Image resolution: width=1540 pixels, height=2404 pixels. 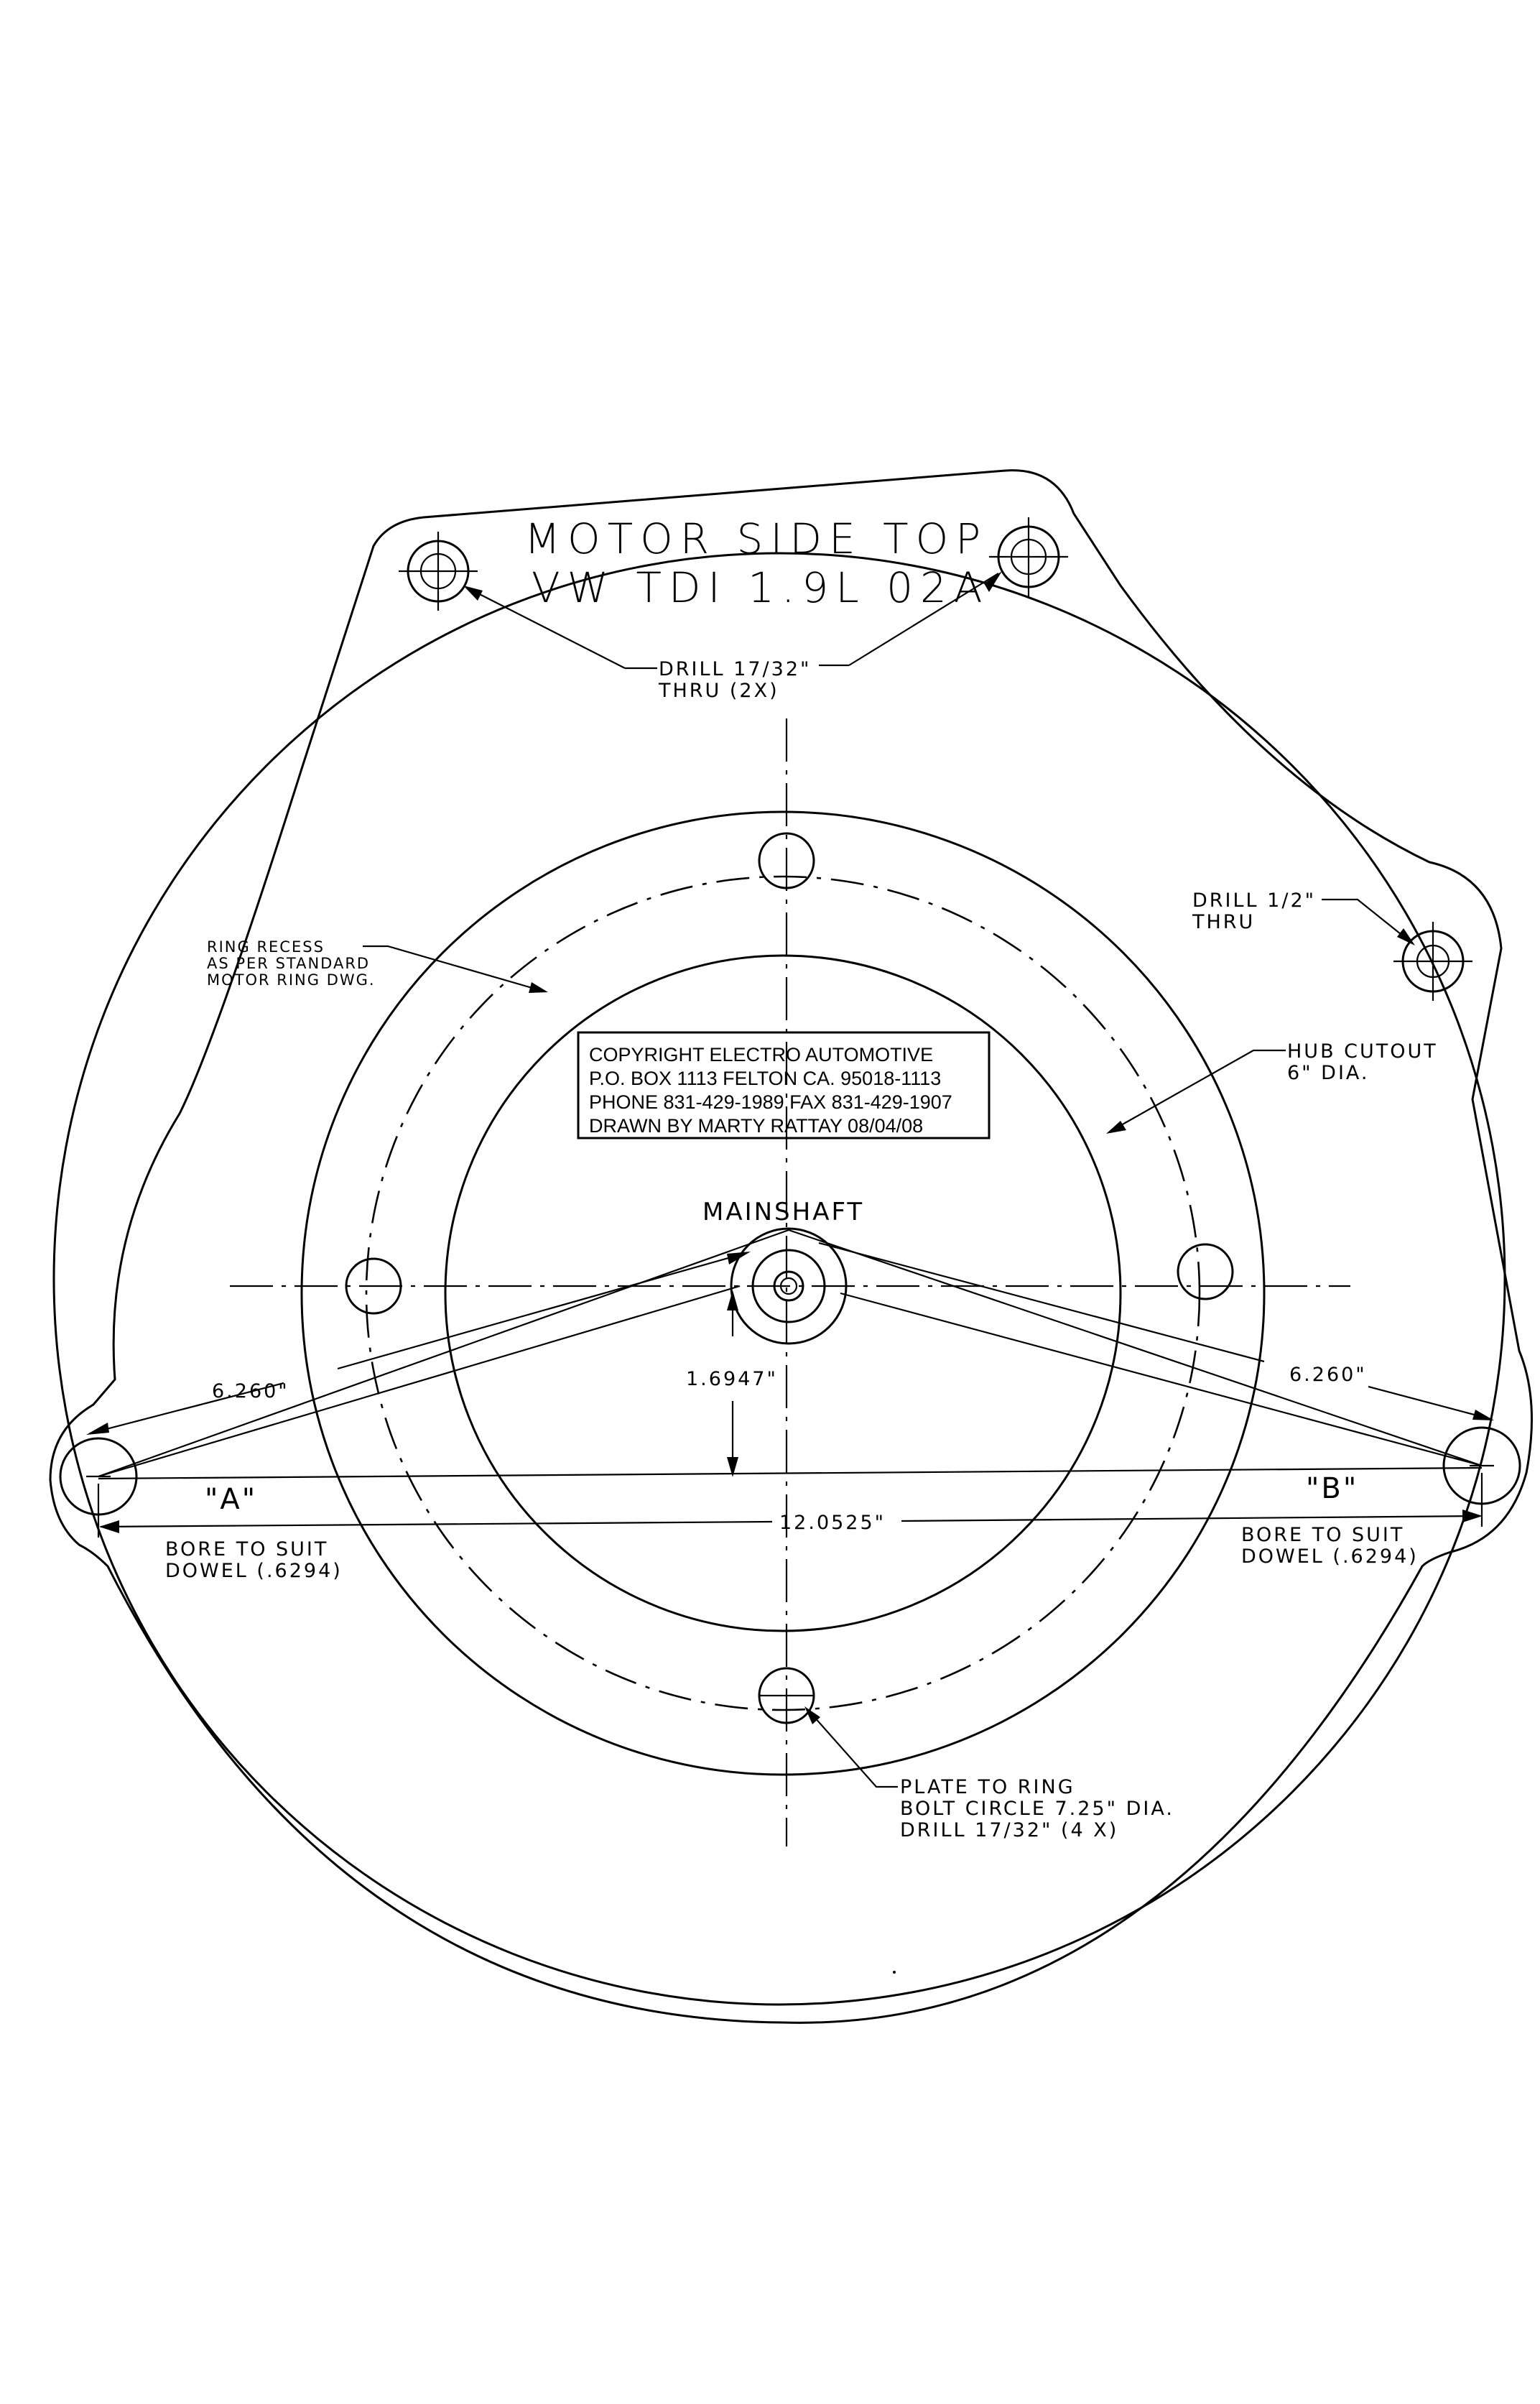 What do you see at coordinates (735, 669) in the screenshot?
I see `drill-top-note-line-1: DRILL 17/32"` at bounding box center [735, 669].